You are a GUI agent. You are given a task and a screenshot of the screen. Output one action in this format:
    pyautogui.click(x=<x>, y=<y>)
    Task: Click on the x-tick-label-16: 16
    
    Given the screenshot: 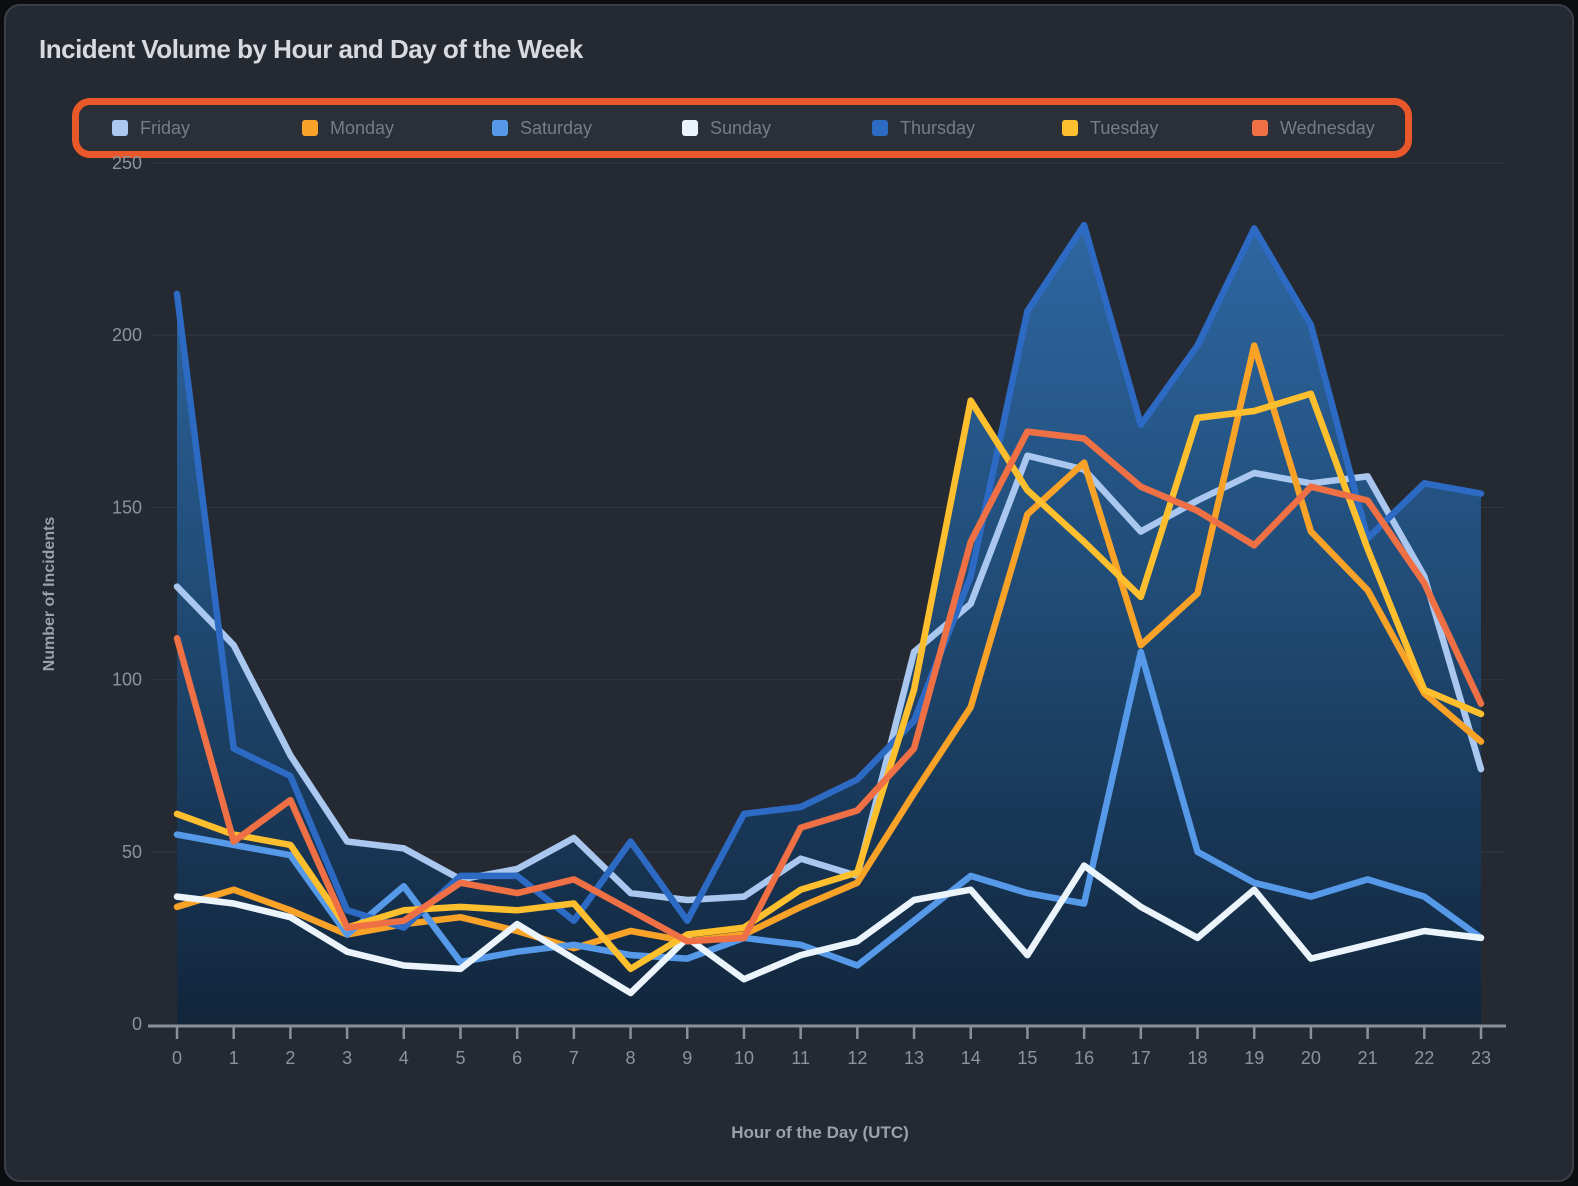 What is the action you would take?
    pyautogui.click(x=1084, y=1058)
    